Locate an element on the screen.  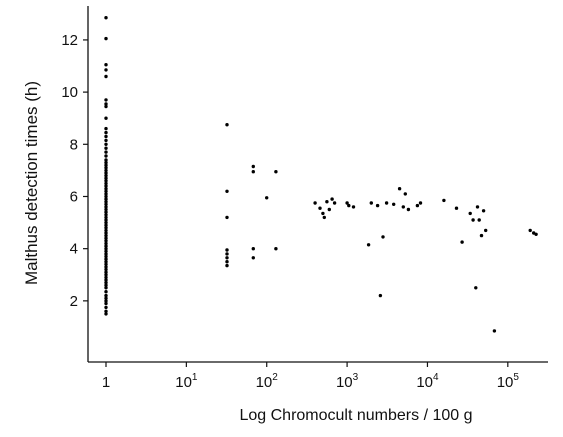
x-tick-label: 10⁴ is located at coordinates (427, 381).